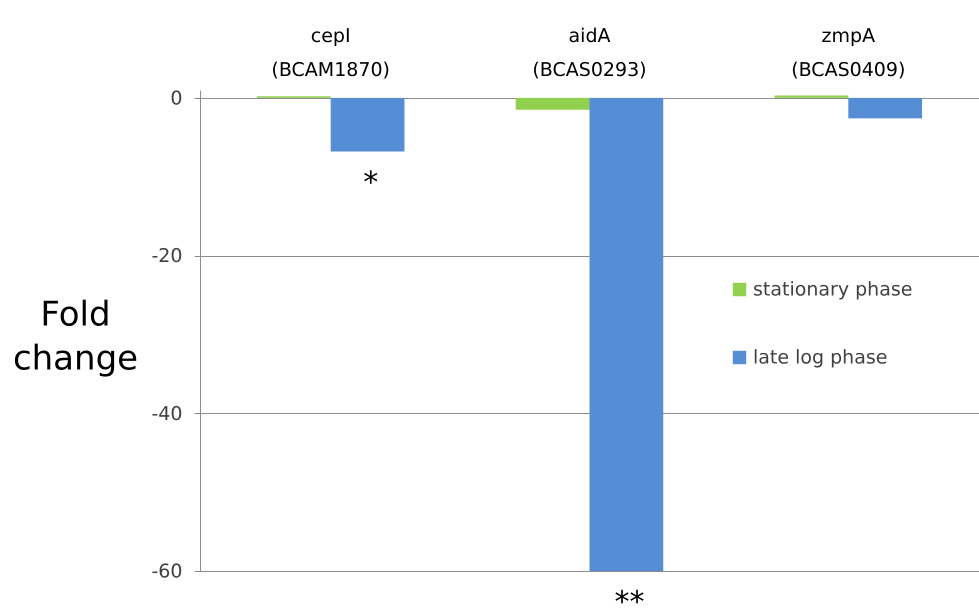  What do you see at coordinates (330, 53) in the screenshot?
I see `x-tick-label: cepI (BCAM1870)` at bounding box center [330, 53].